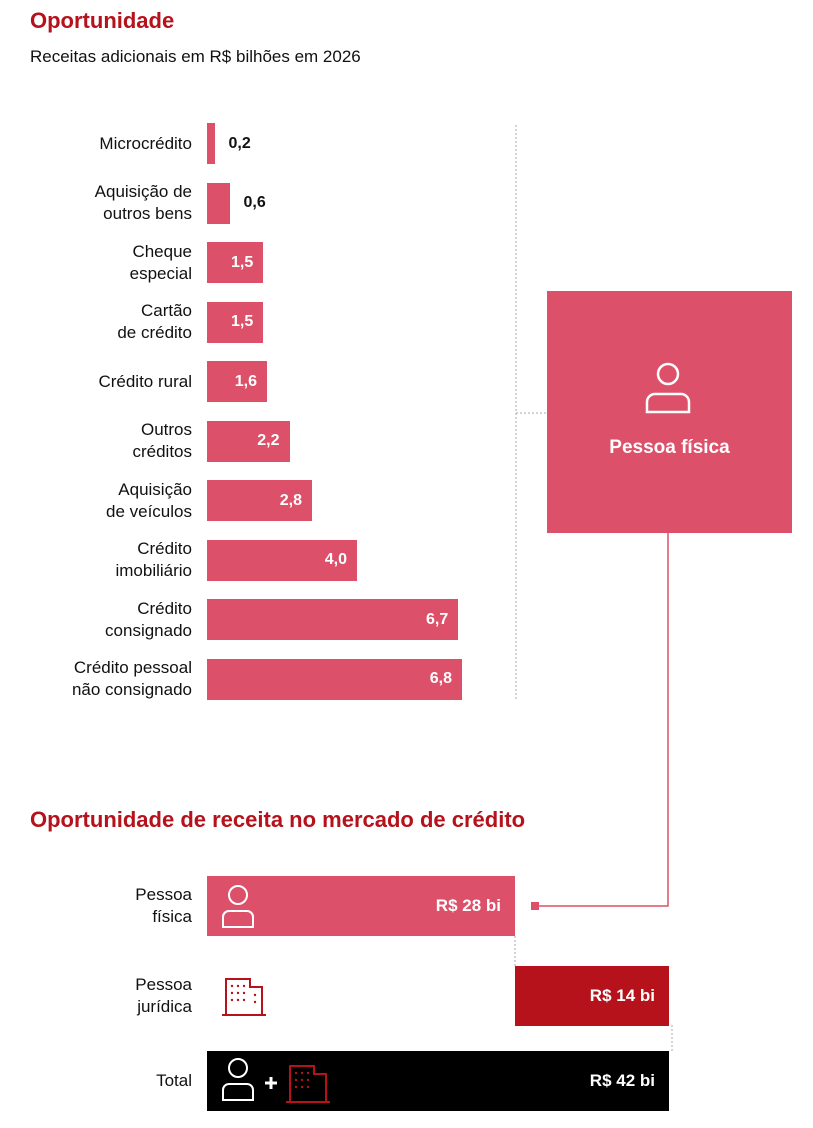 Image resolution: width=813 pixels, height=1128 pixels. I want to click on chart-title: Oportunidade, so click(102, 20).